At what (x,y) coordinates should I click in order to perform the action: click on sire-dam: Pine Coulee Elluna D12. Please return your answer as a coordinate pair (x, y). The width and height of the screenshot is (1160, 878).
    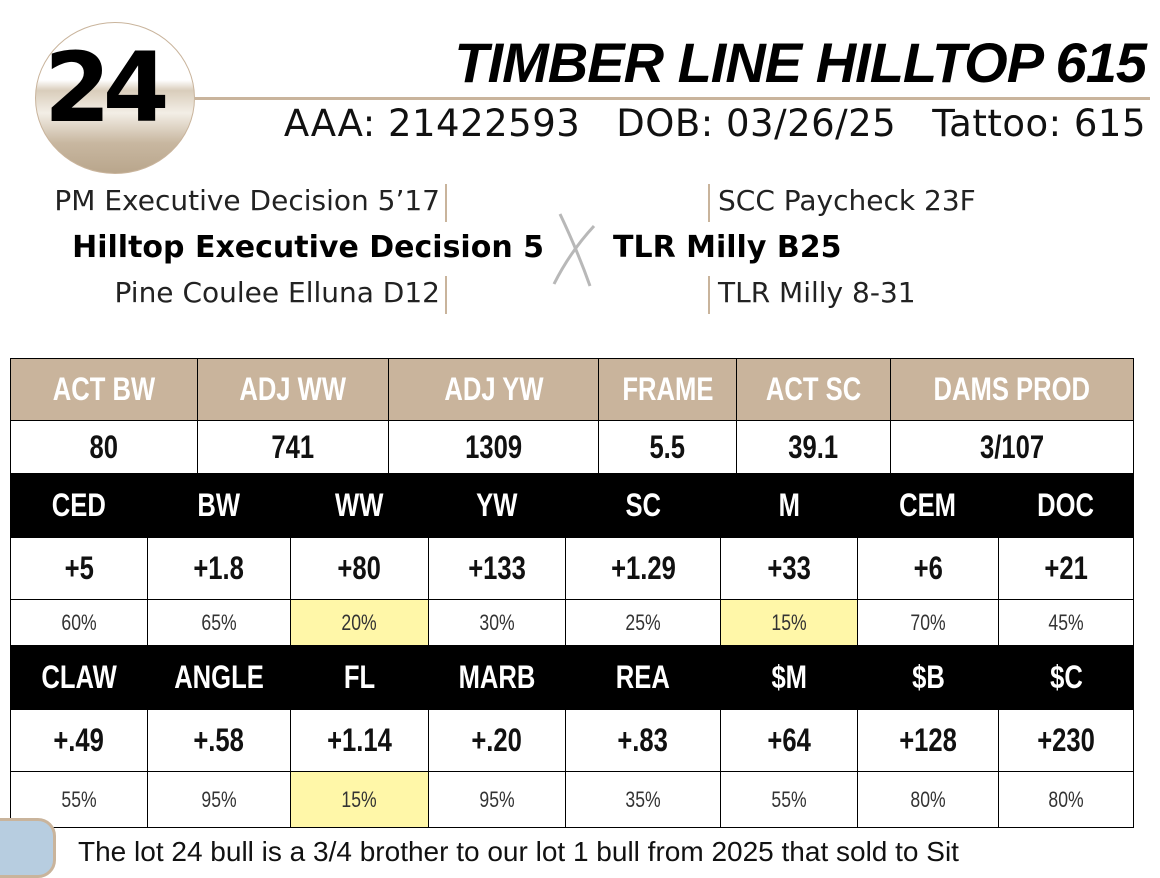
    Looking at the image, I should click on (277, 292).